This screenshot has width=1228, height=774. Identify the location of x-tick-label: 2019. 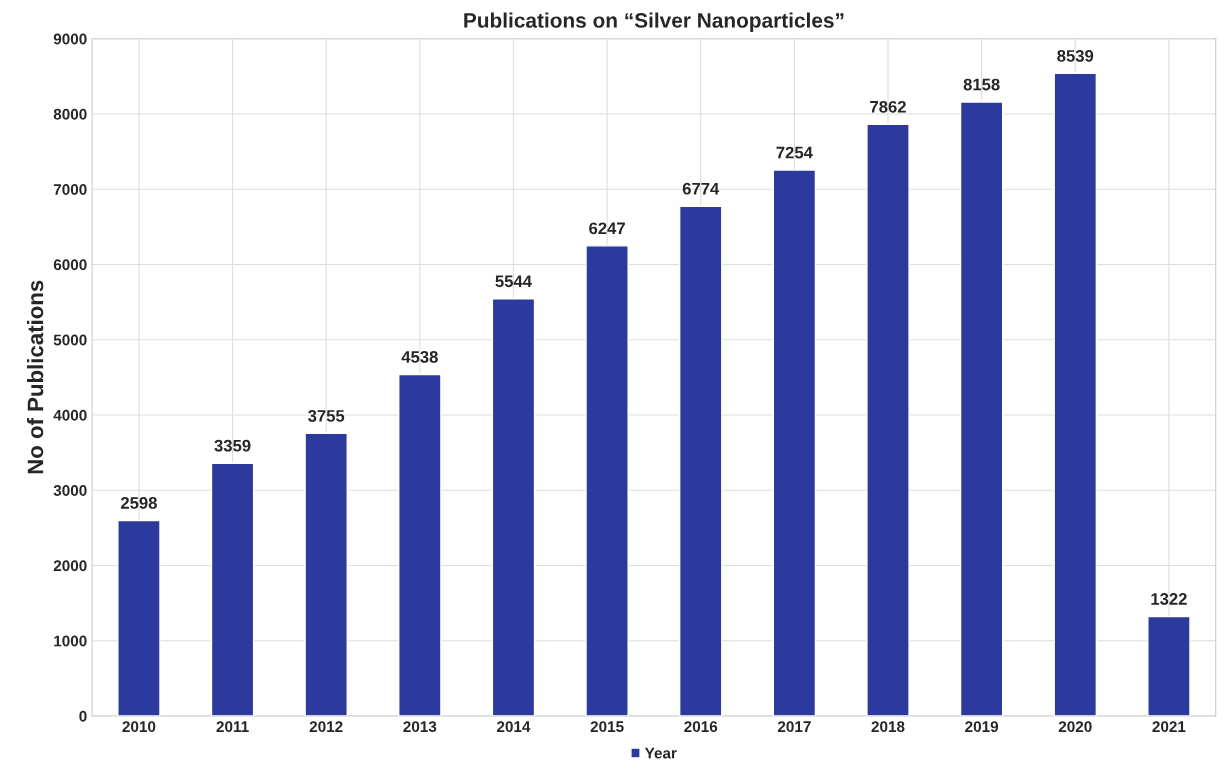
(982, 727).